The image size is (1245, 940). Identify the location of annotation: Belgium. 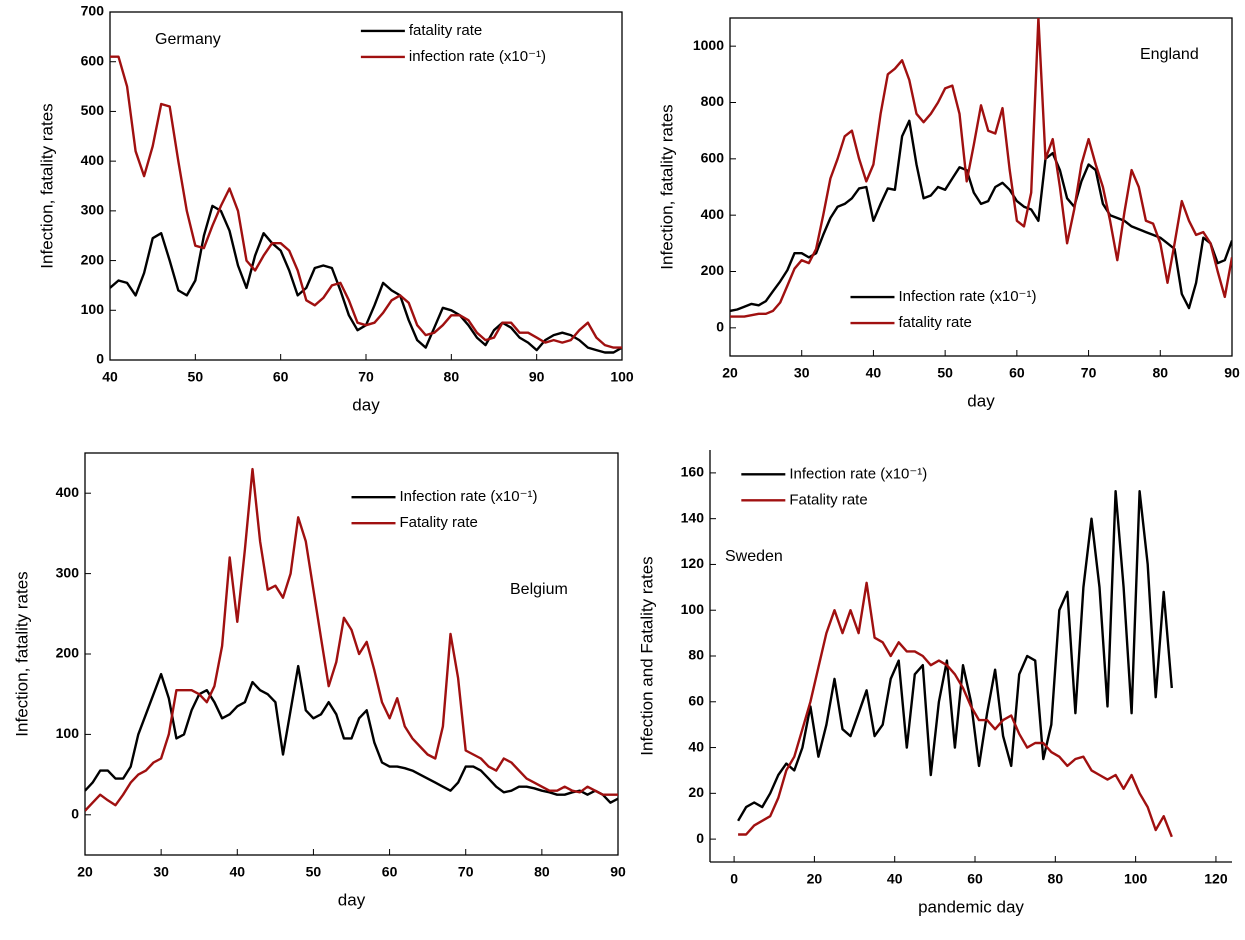
(539, 589).